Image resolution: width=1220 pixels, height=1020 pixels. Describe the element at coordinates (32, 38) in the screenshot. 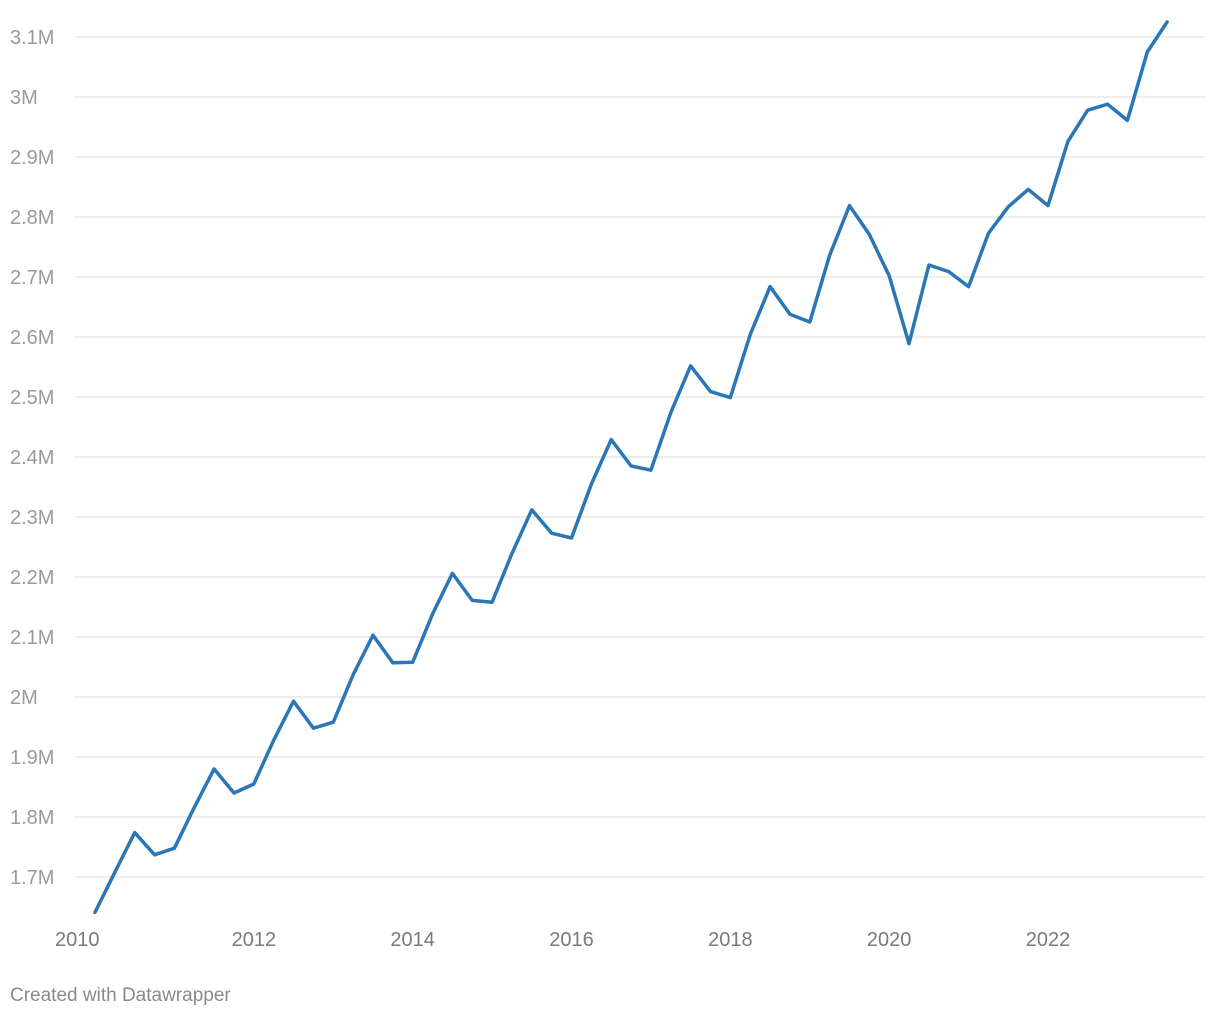

I see `y-tick-label: 3.1M` at that location.